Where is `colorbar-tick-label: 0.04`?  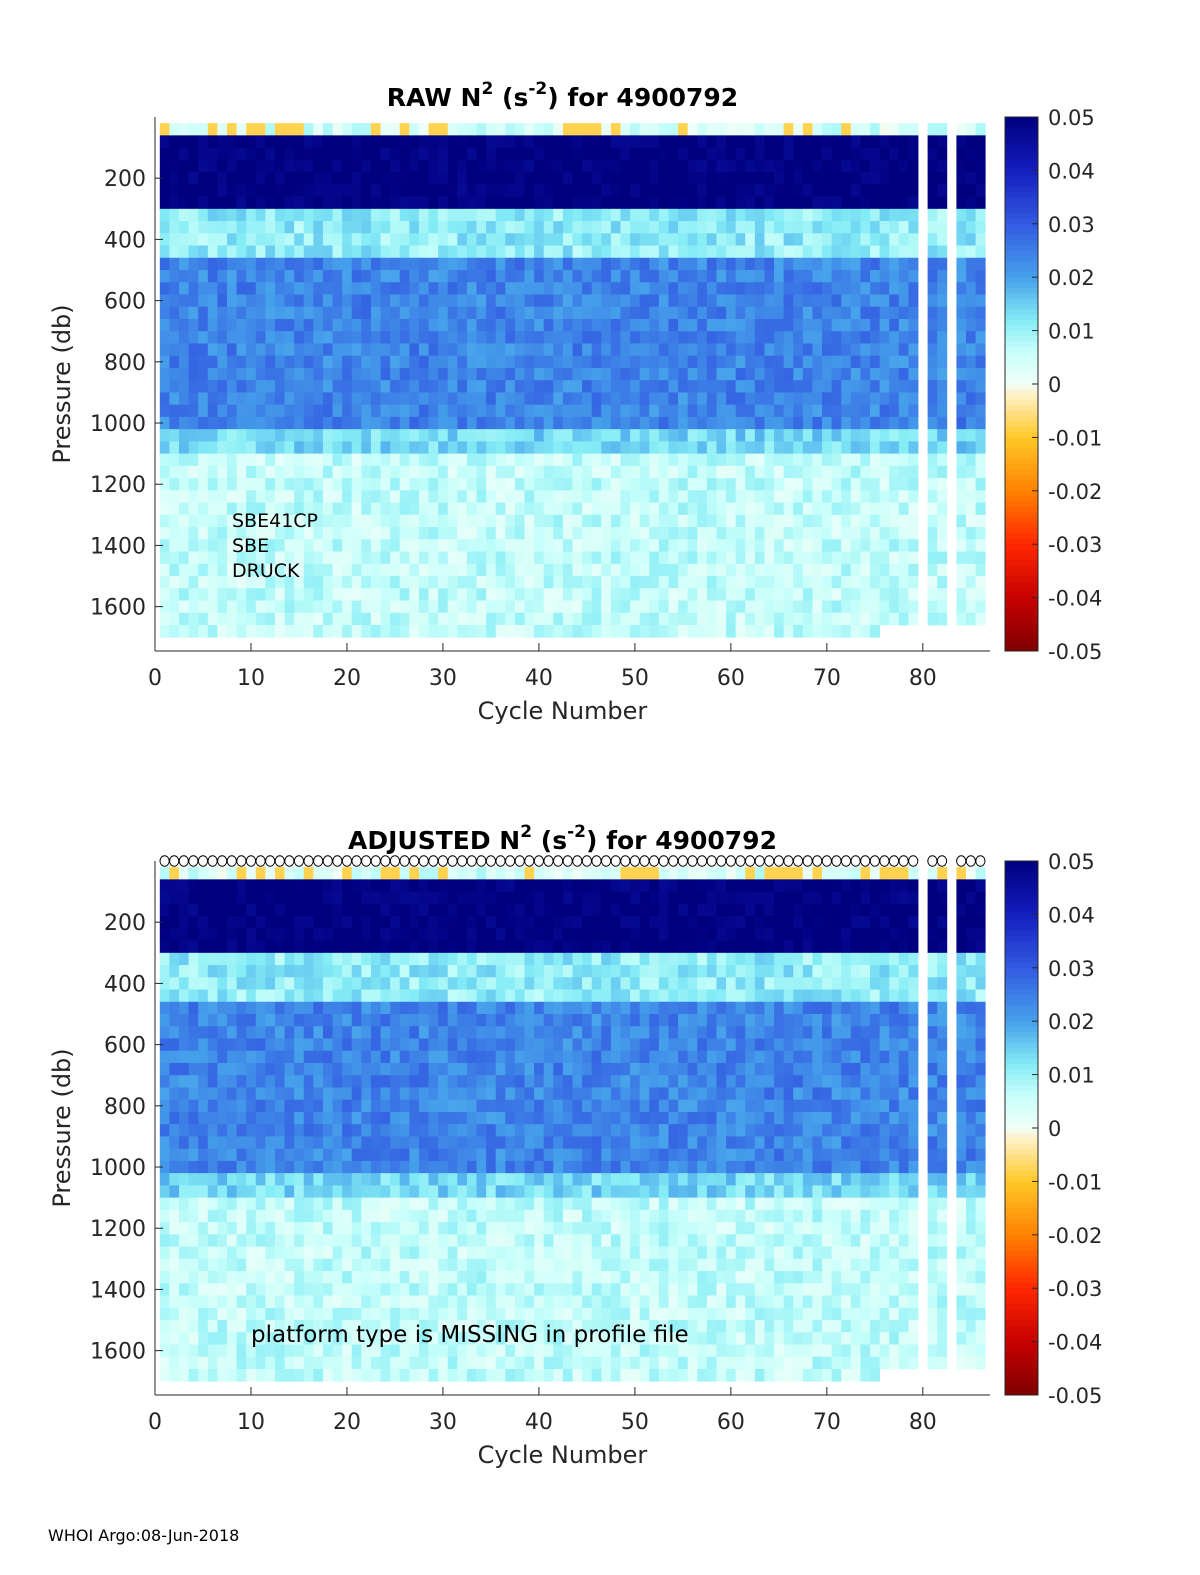
colorbar-tick-label: 0.04 is located at coordinates (1071, 171).